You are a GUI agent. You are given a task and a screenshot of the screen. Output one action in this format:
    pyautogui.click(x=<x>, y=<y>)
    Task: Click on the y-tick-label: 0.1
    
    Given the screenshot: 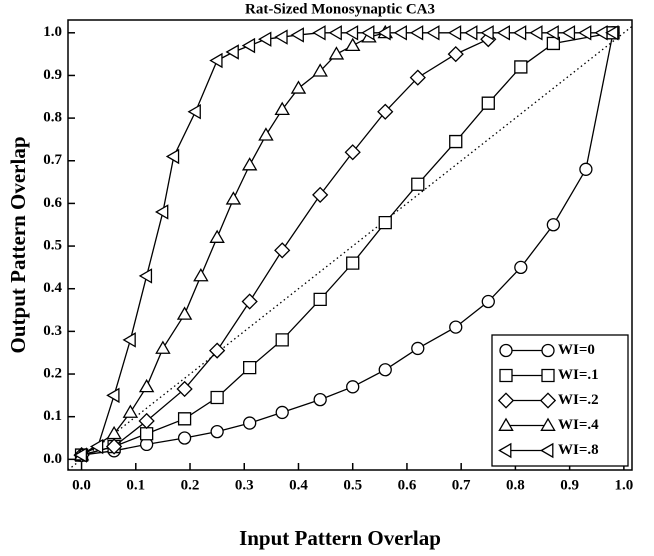 What is the action you would take?
    pyautogui.click(x=52, y=416)
    